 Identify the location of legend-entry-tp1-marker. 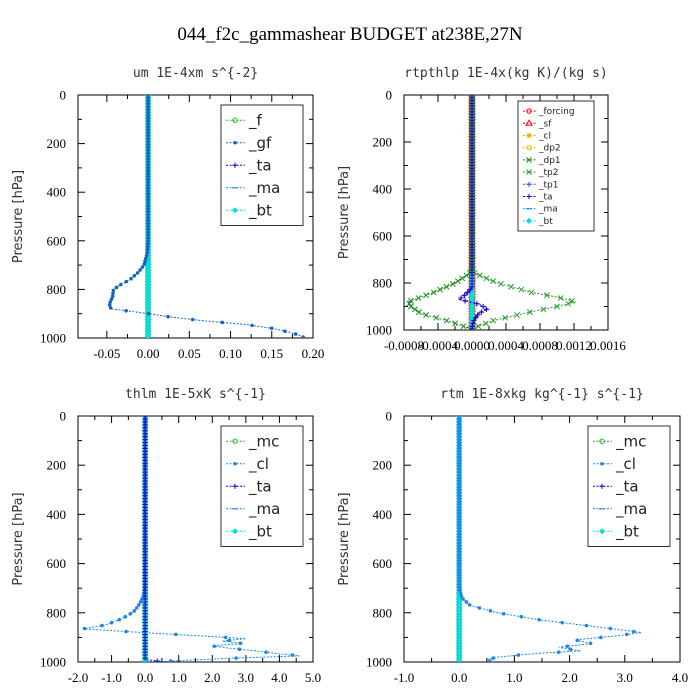
(529, 184).